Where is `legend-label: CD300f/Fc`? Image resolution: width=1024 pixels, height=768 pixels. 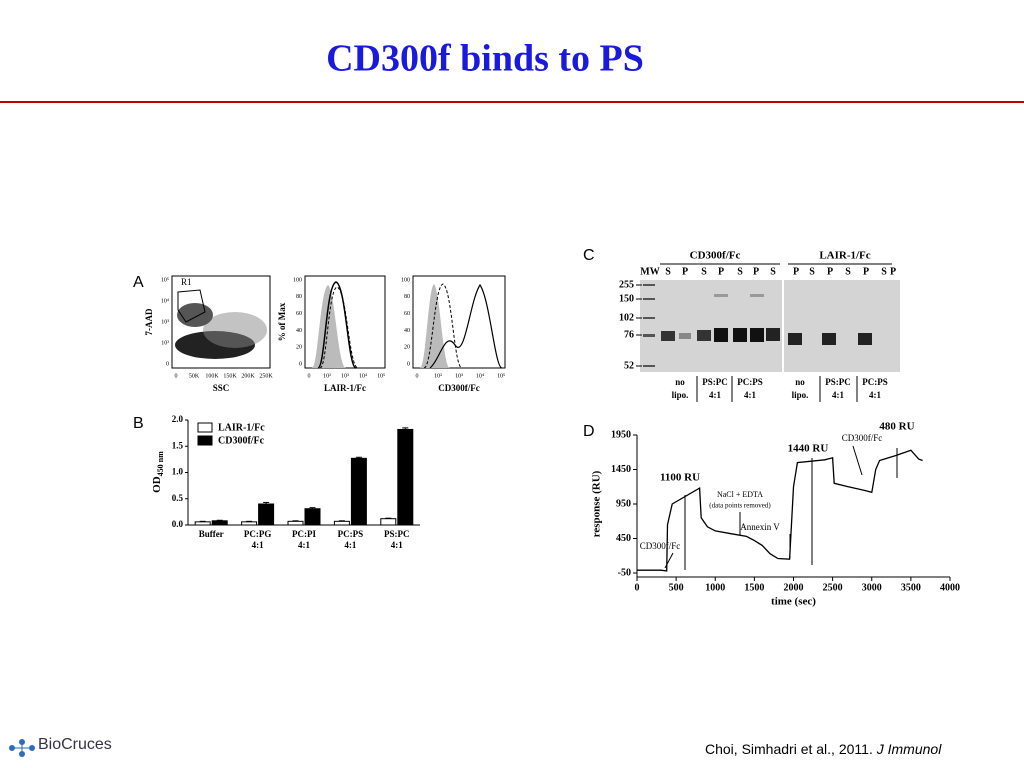
legend-label: CD300f/Fc is located at coordinates (241, 440).